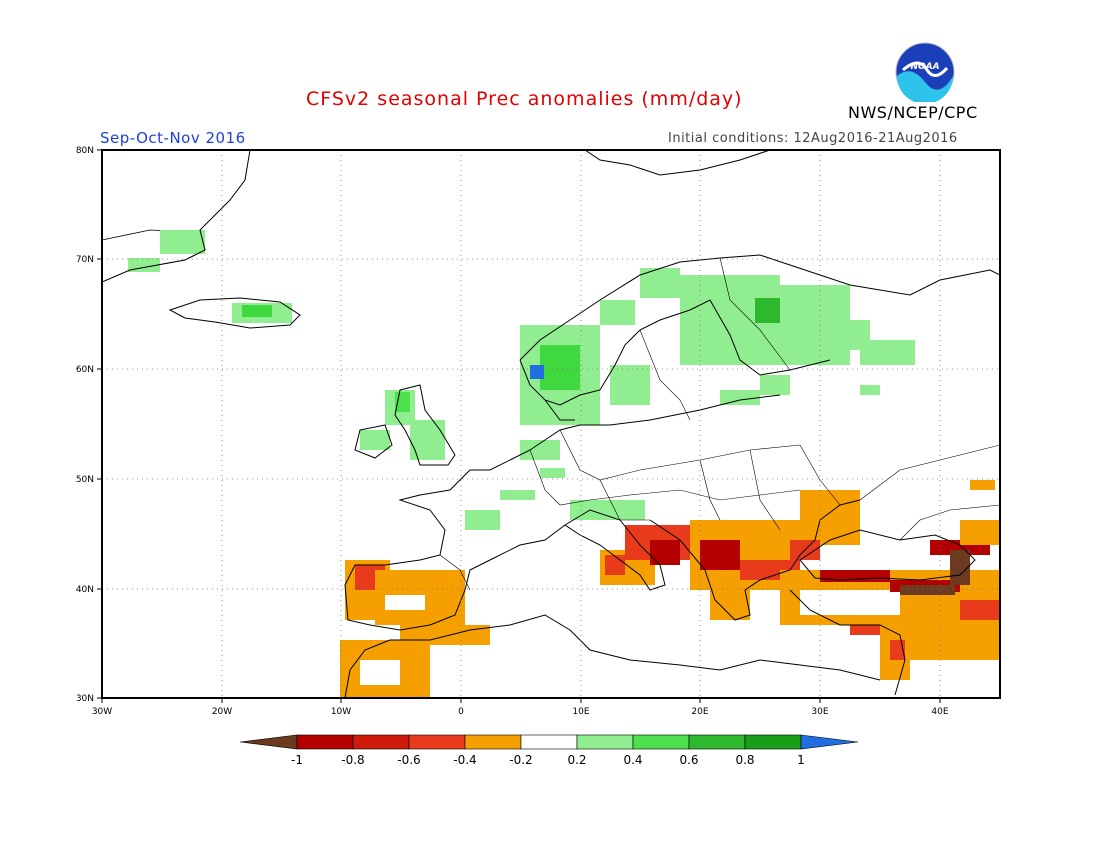  Describe the element at coordinates (85, 151) in the screenshot. I see `lat-tick-label: 80N` at that location.